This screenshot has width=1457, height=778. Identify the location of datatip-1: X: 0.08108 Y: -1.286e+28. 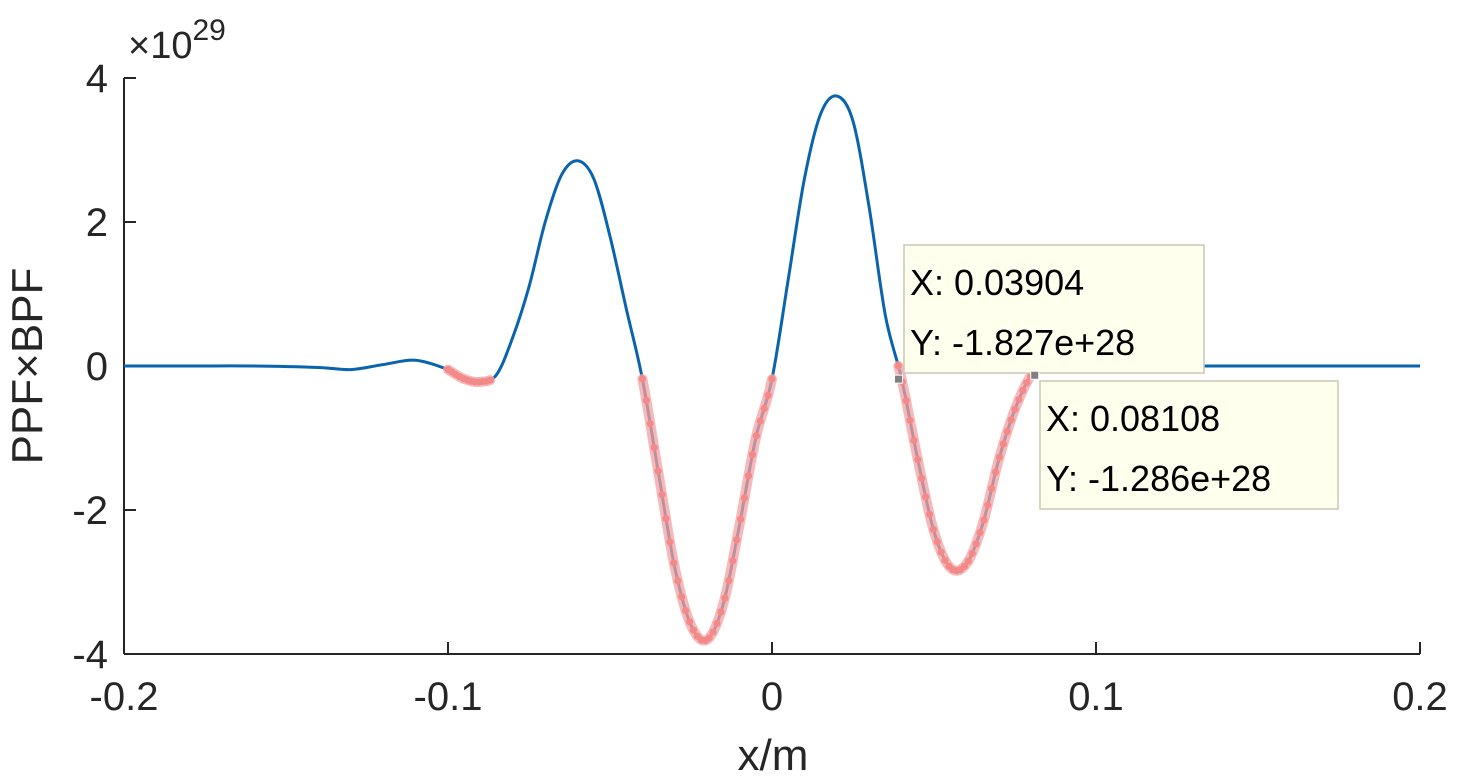
(1184, 440).